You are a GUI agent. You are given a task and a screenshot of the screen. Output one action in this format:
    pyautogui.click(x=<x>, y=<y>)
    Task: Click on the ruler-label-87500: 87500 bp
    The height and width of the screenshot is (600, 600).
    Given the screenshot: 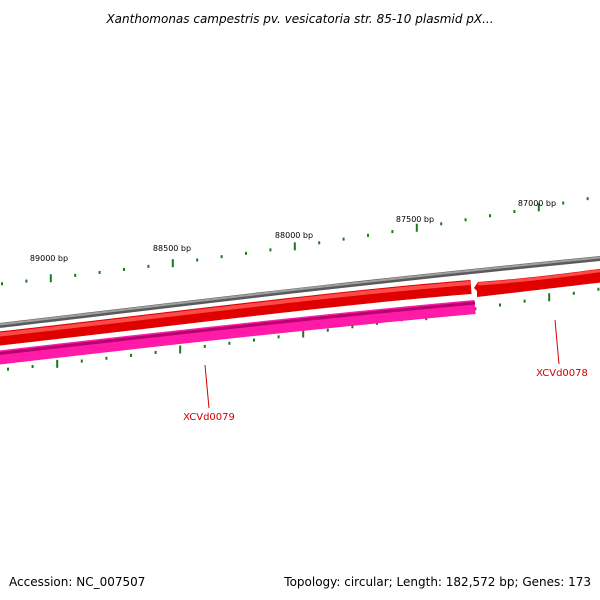 What is the action you would take?
    pyautogui.click(x=415, y=219)
    